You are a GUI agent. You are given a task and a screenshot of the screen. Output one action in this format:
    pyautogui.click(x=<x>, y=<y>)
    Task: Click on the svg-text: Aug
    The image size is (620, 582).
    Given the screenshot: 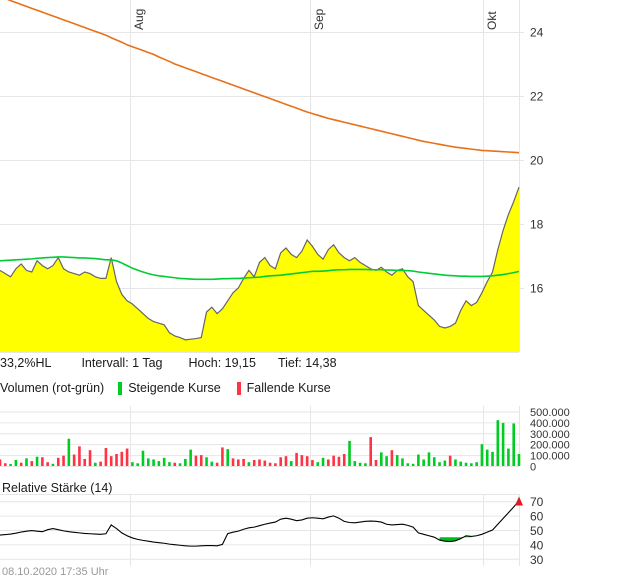 What is the action you would take?
    pyautogui.click(x=139, y=19)
    